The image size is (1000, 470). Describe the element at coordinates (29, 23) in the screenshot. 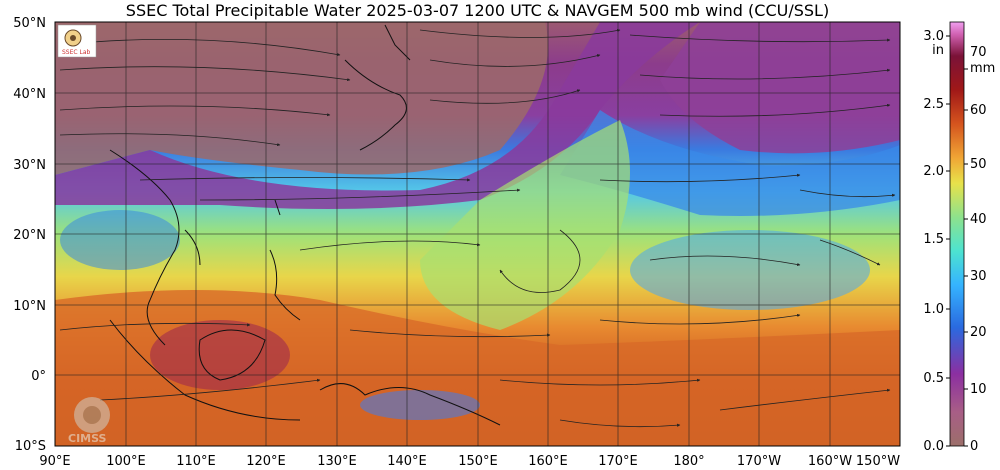

I see `lat-label-50n: 50°N` at that location.